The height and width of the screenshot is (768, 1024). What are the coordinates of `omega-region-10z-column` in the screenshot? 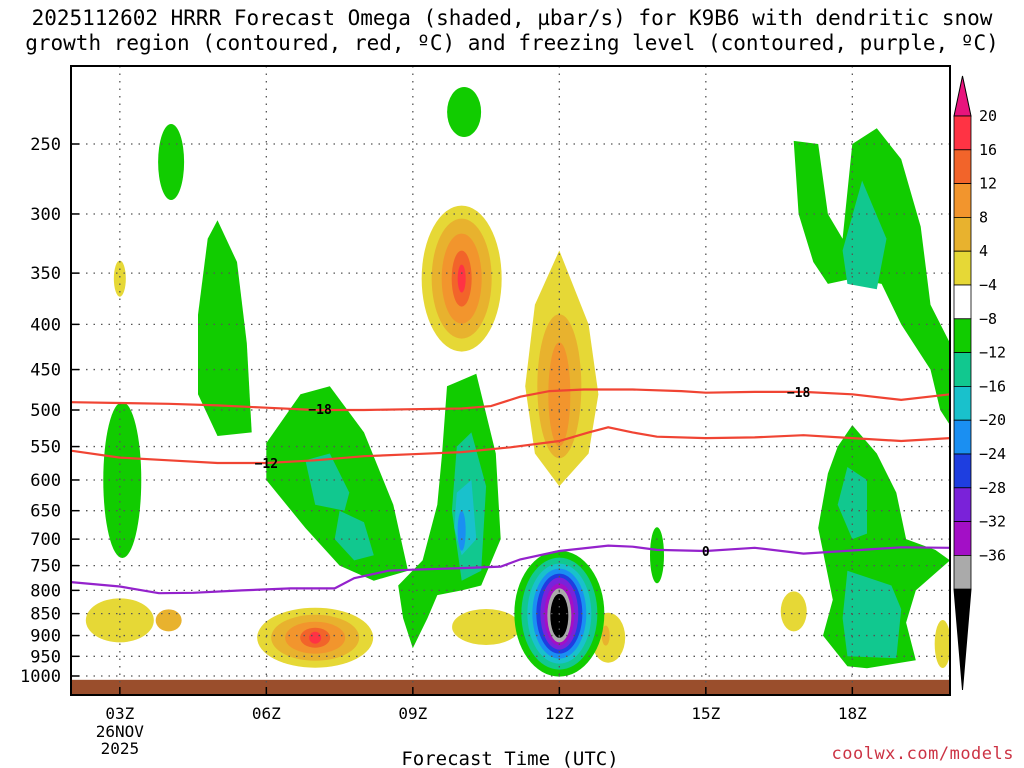 It's located at (449, 511).